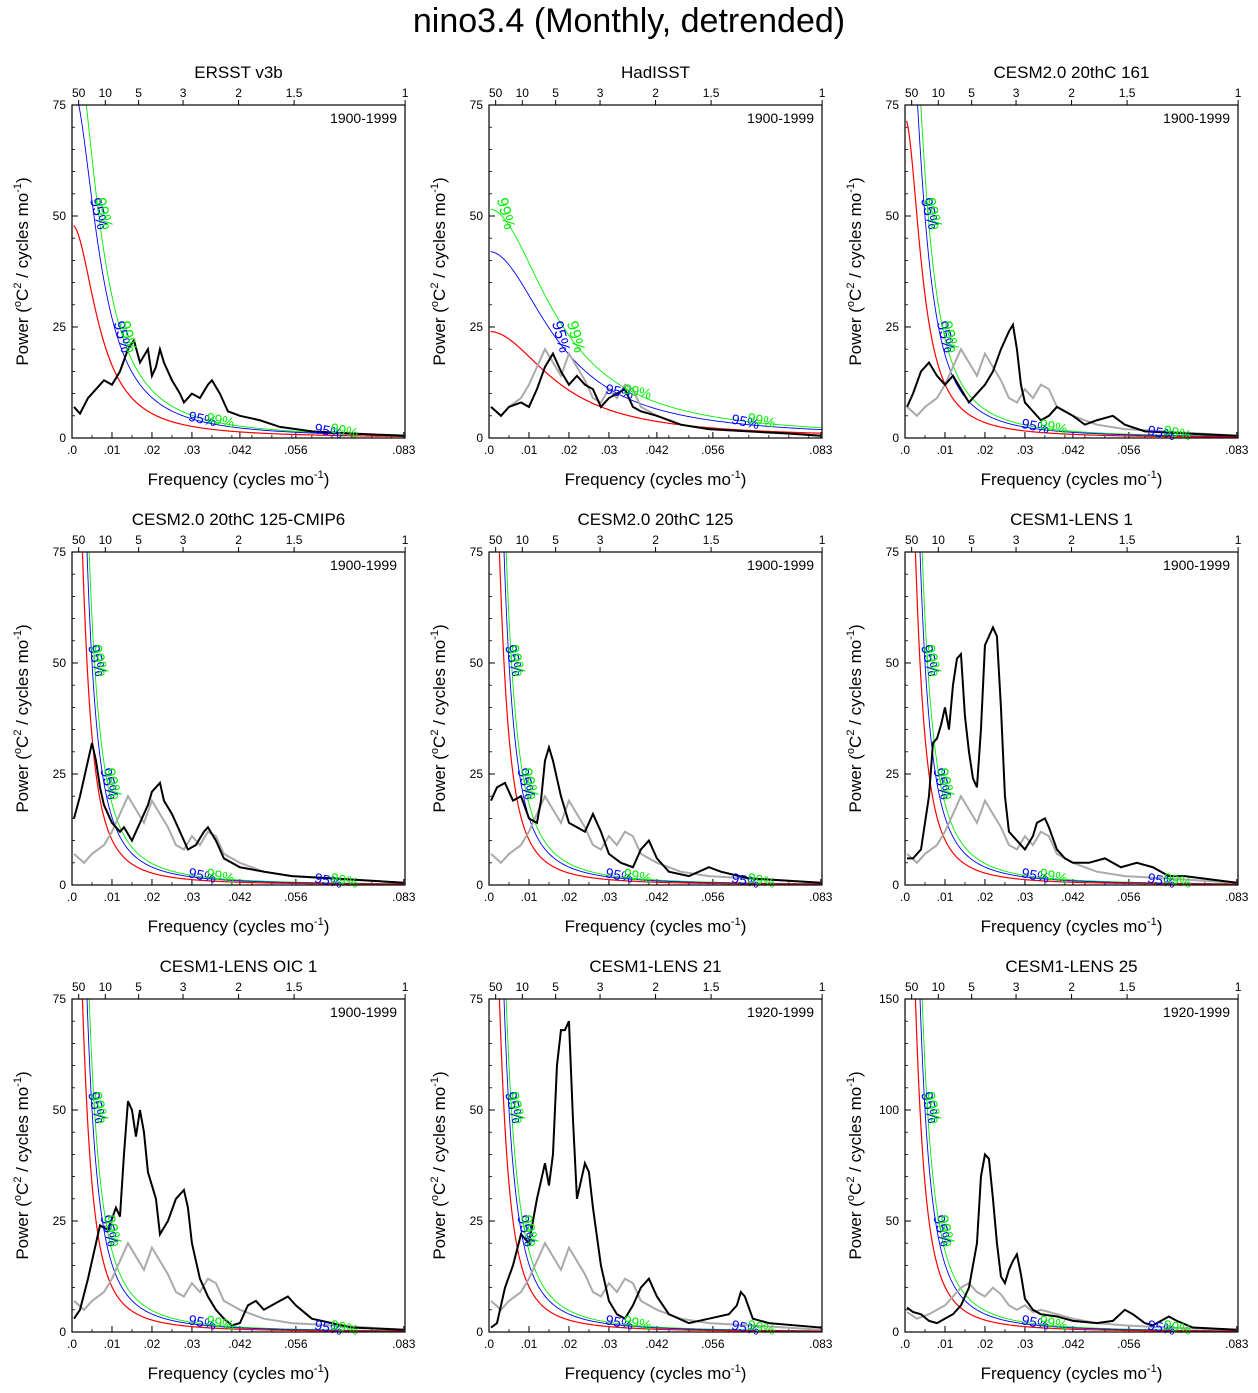 The height and width of the screenshot is (1393, 1258). Describe the element at coordinates (1073, 450) in the screenshot. I see `x-tick-label: .042` at that location.